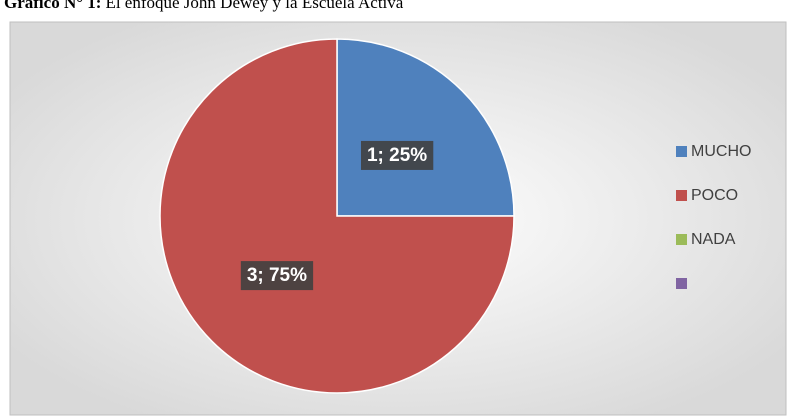 The width and height of the screenshot is (787, 416). What do you see at coordinates (714, 195) in the screenshot?
I see `legend-label: POCO` at bounding box center [714, 195].